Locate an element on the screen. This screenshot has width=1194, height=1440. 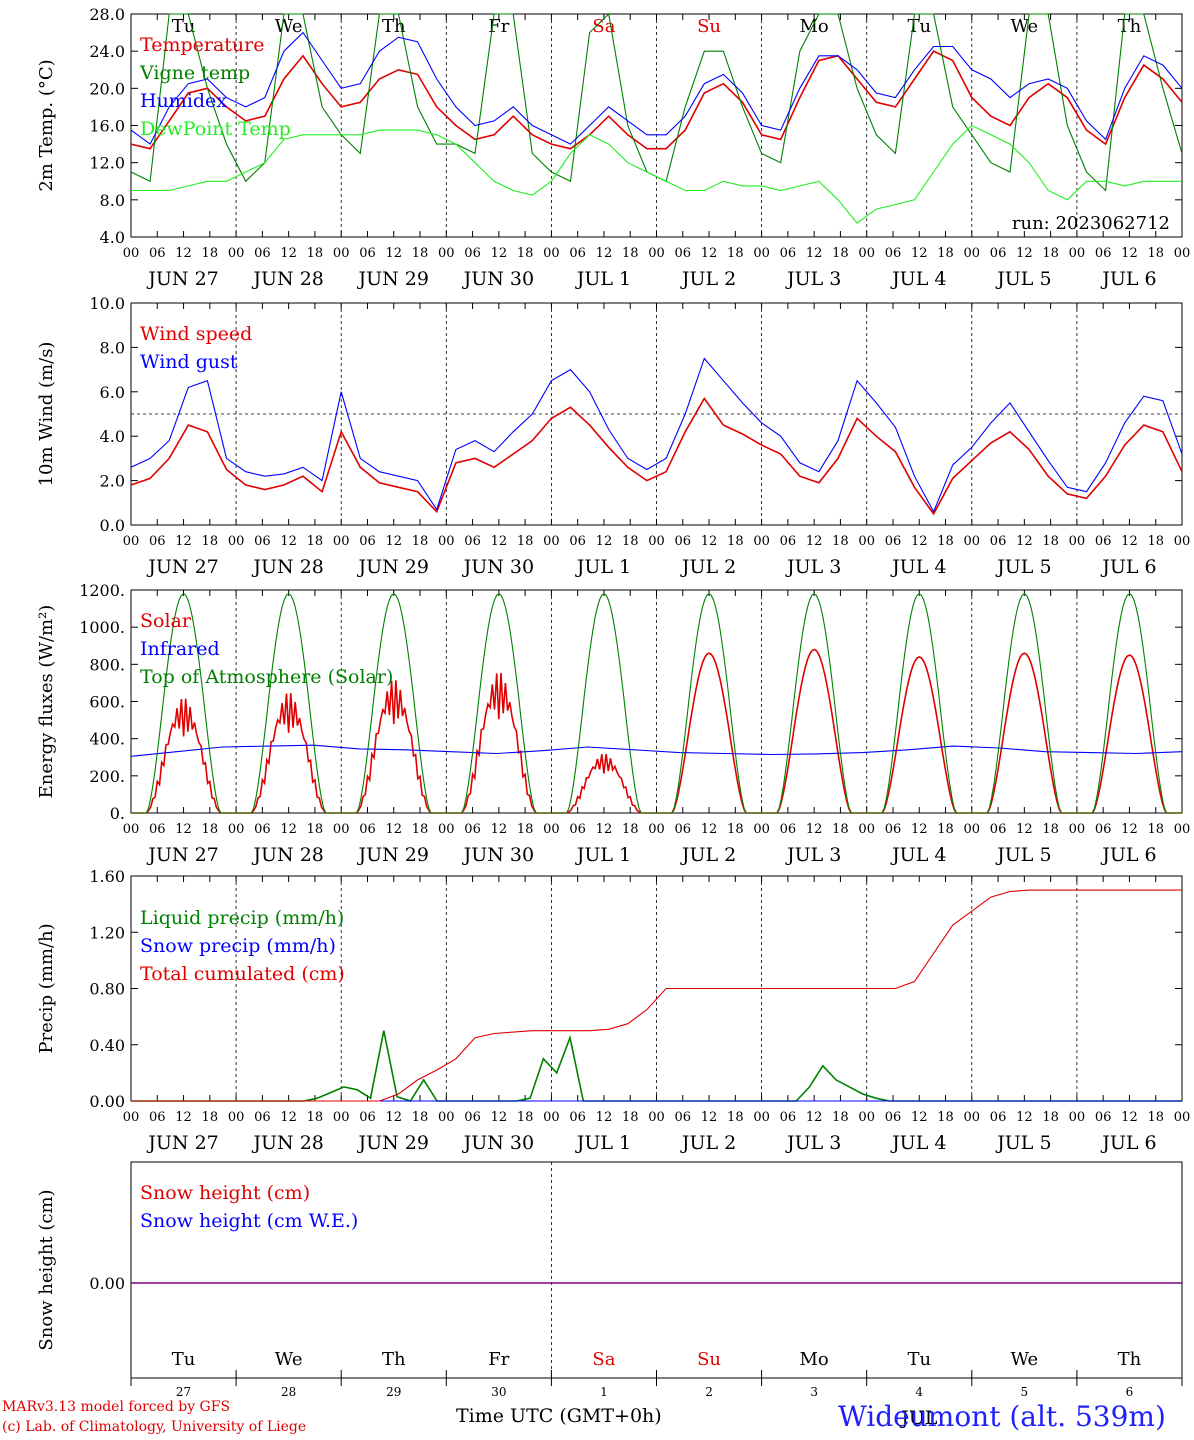
y-tick-label: 0.80 is located at coordinates (107, 989).